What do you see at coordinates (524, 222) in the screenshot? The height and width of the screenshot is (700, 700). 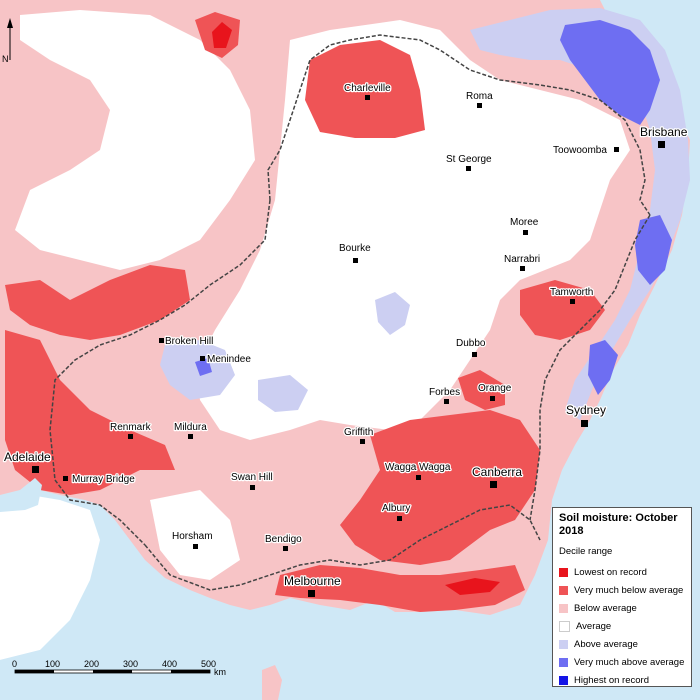 I see `town-label-moree: Moree` at bounding box center [524, 222].